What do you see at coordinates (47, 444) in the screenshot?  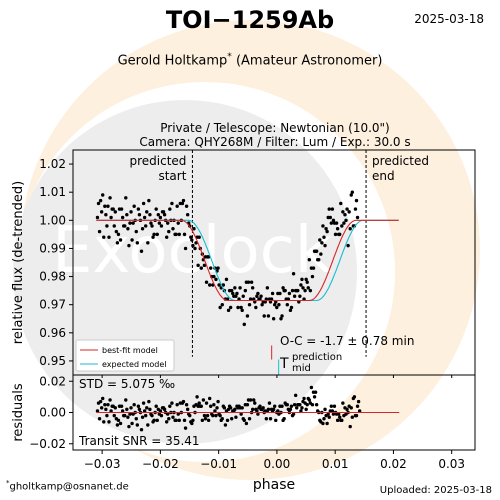 I see `residual-y-tick-label: −0.02` at bounding box center [47, 444].